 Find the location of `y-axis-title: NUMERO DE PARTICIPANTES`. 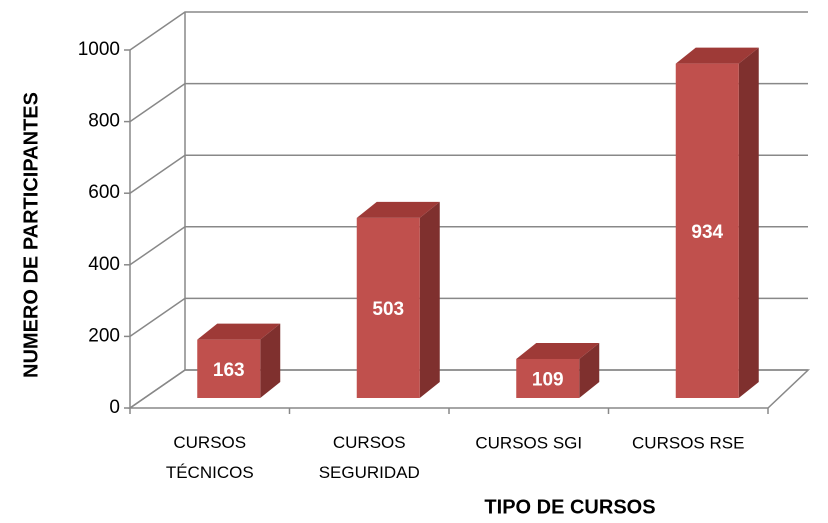

y-axis-title: NUMERO DE PARTICIPANTES is located at coordinates (31, 235).